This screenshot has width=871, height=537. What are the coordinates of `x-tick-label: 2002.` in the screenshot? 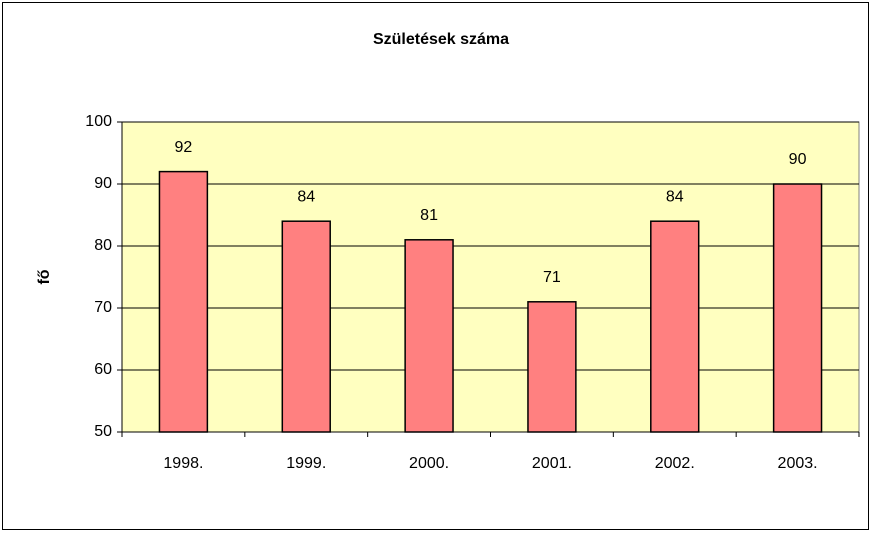 It's located at (675, 463).